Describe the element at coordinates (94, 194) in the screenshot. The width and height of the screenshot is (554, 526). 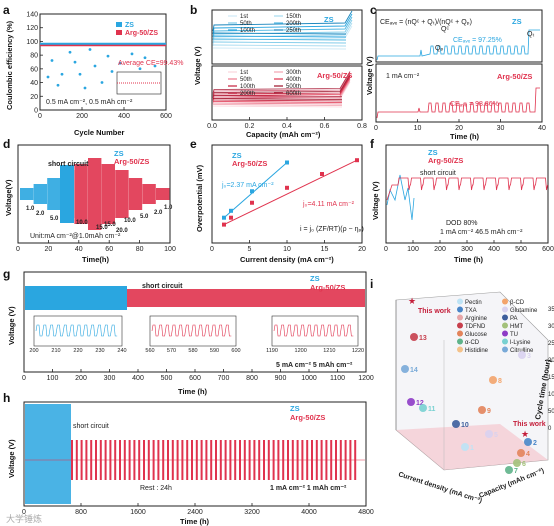
I see `panel-d-frame` at that location.